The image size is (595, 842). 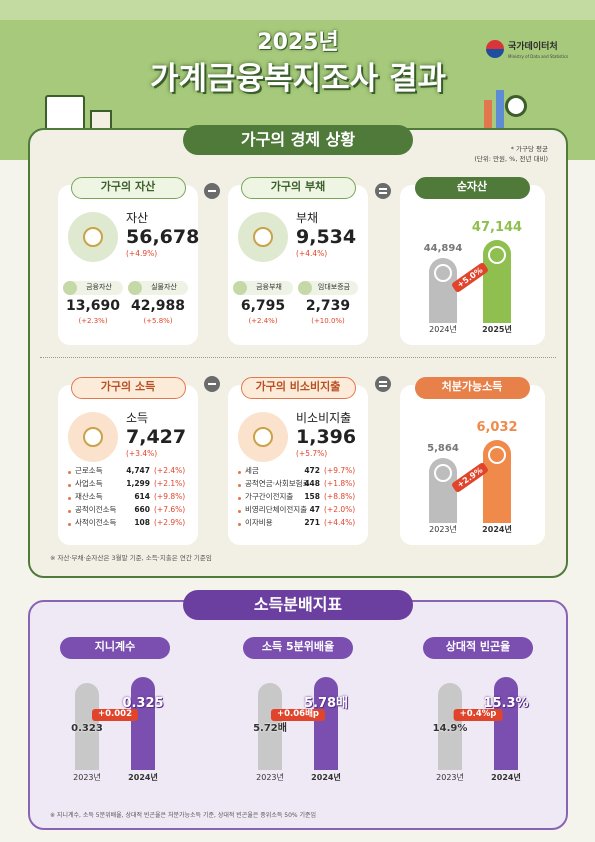 What do you see at coordinates (115, 715) in the screenshot?
I see `change-label: +0.002` at bounding box center [115, 715].